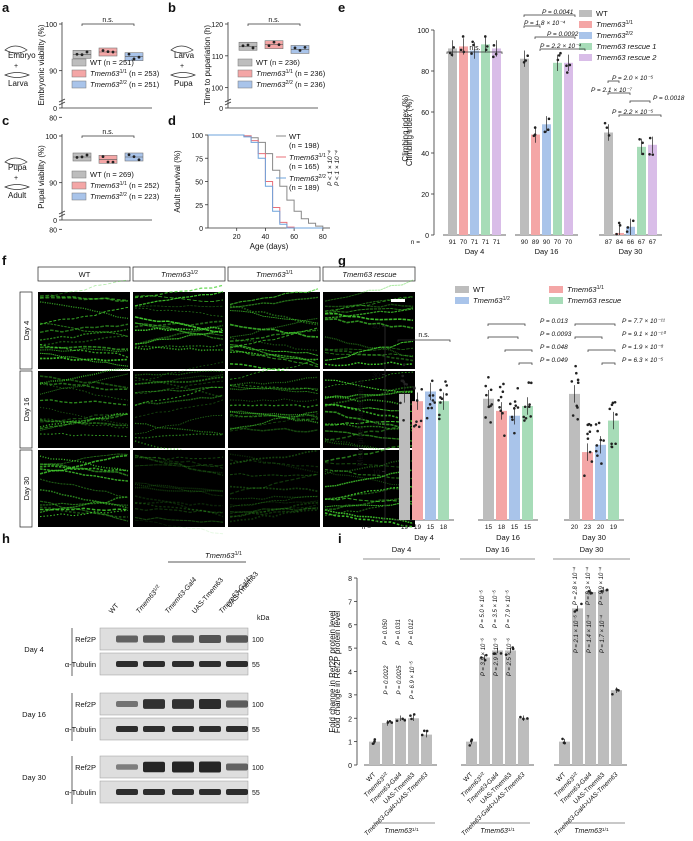  Describe the element at coordinates (423, 31) in the screenshot. I see `y-tick-label: 100` at that location.